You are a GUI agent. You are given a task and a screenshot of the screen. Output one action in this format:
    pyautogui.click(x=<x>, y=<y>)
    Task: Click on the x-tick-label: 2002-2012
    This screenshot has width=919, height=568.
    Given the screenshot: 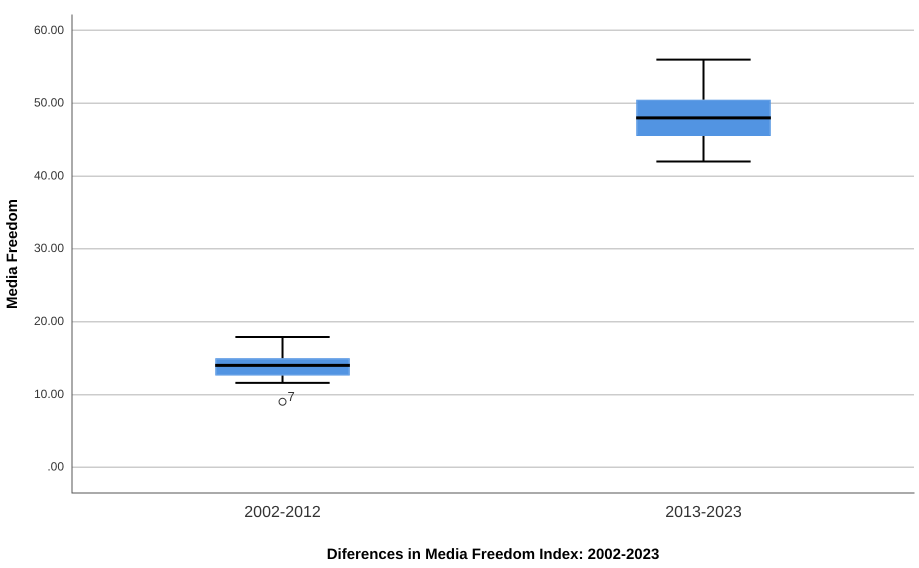 What is the action you would take?
    pyautogui.click(x=282, y=512)
    